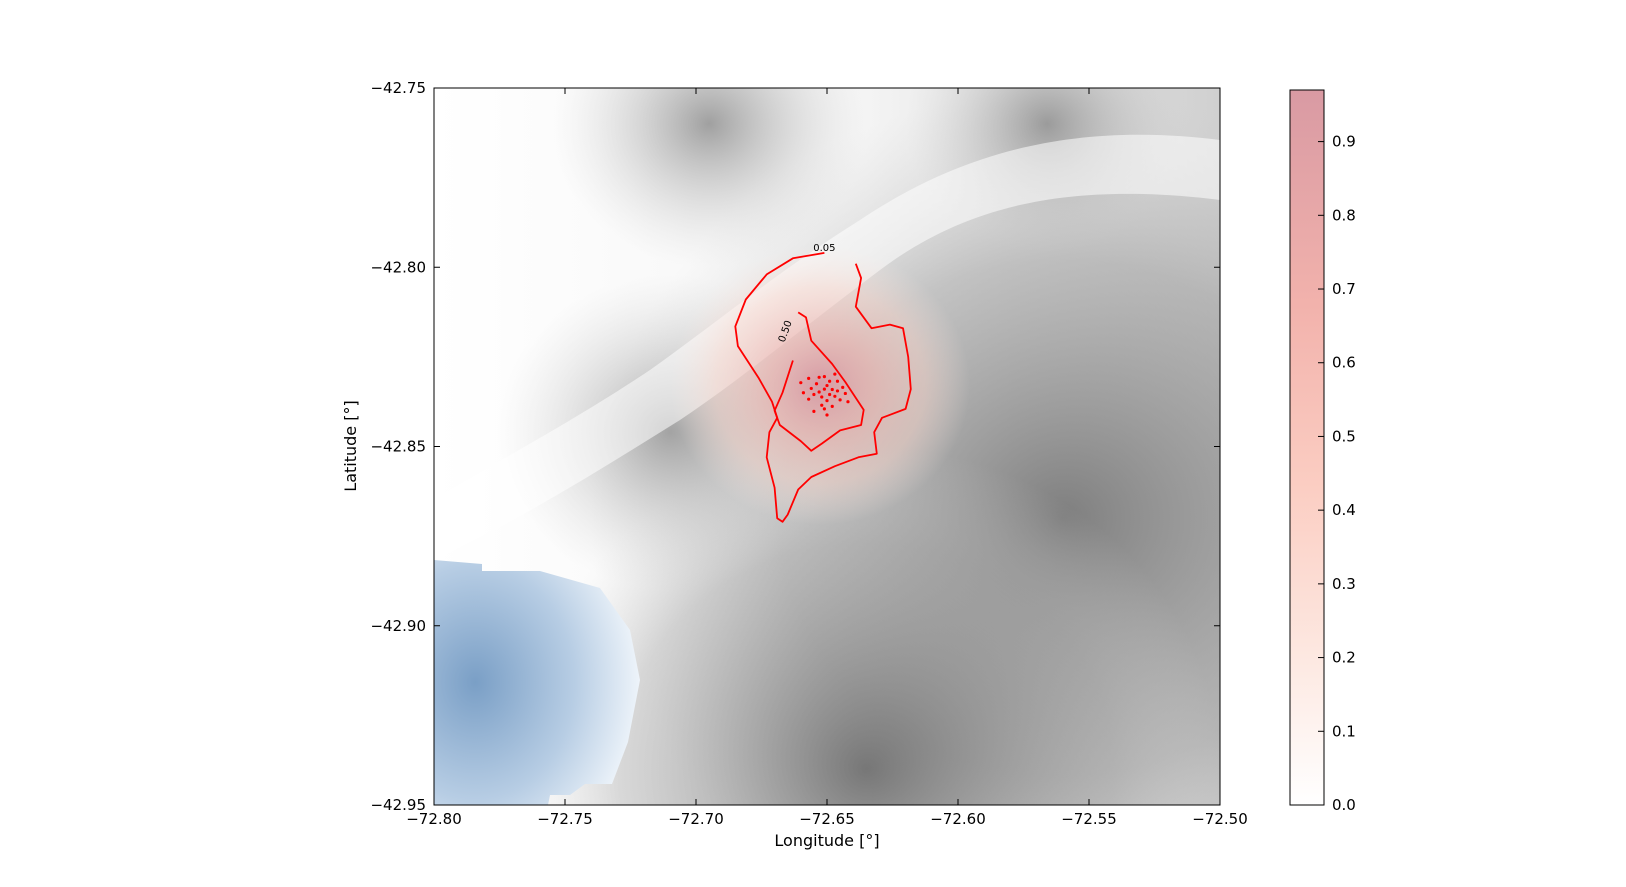  What do you see at coordinates (398, 805) in the screenshot?
I see `y-tick-label: −42.95` at bounding box center [398, 805].